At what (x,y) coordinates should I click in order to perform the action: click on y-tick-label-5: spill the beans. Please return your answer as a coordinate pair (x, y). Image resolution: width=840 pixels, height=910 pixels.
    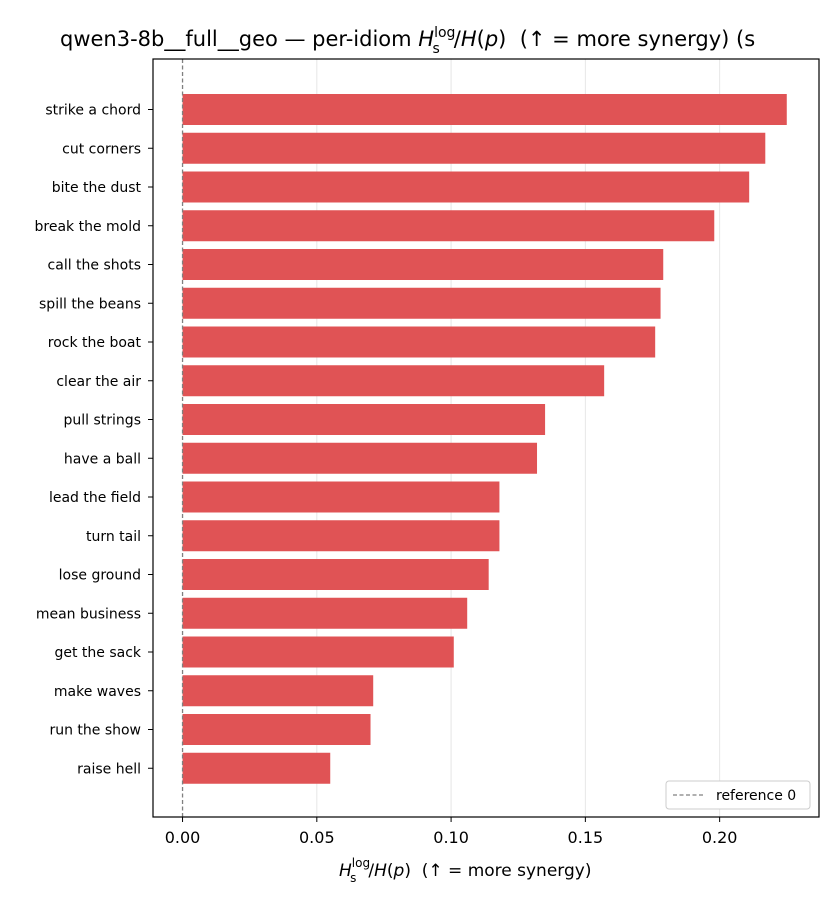
    Looking at the image, I should click on (90, 304).